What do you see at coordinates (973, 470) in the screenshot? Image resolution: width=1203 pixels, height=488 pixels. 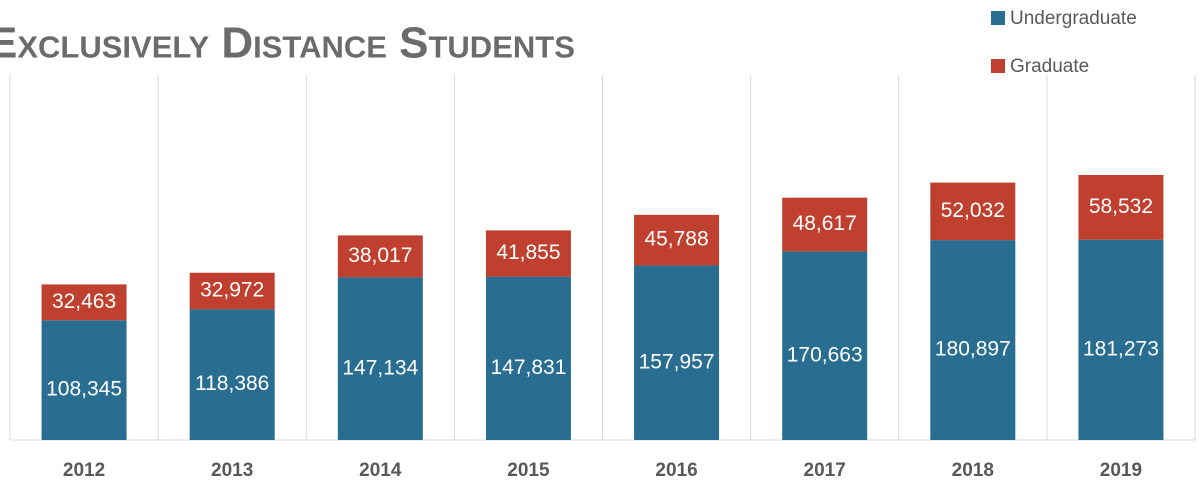 I see `x-tick-label: 2018` at bounding box center [973, 470].